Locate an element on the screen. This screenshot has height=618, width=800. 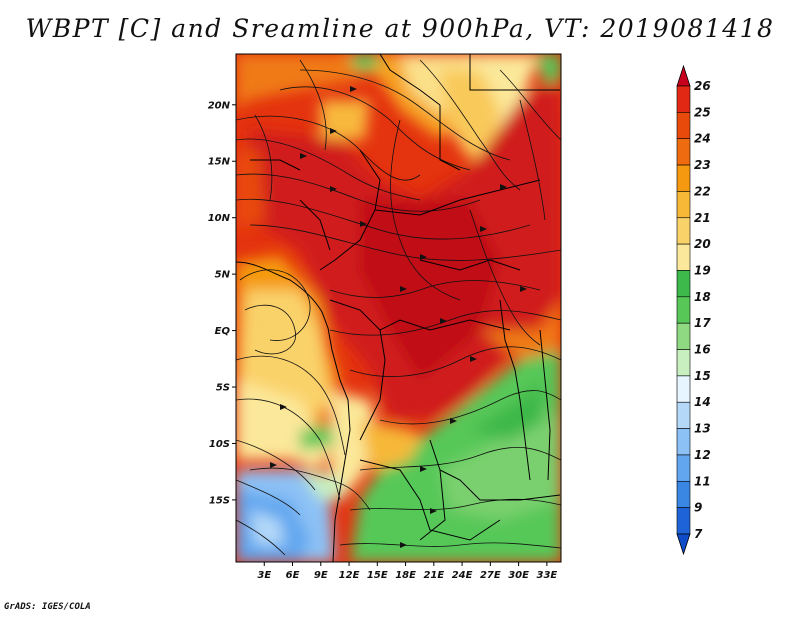
colorbar-label: 22 is located at coordinates (702, 191).